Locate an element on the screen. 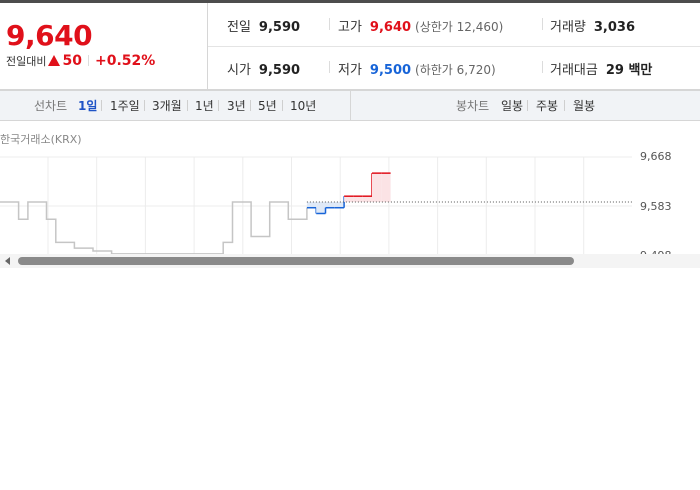 The width and height of the screenshot is (700, 490). trade-value-stat: 거래대금 29 백만 is located at coordinates (601, 68).